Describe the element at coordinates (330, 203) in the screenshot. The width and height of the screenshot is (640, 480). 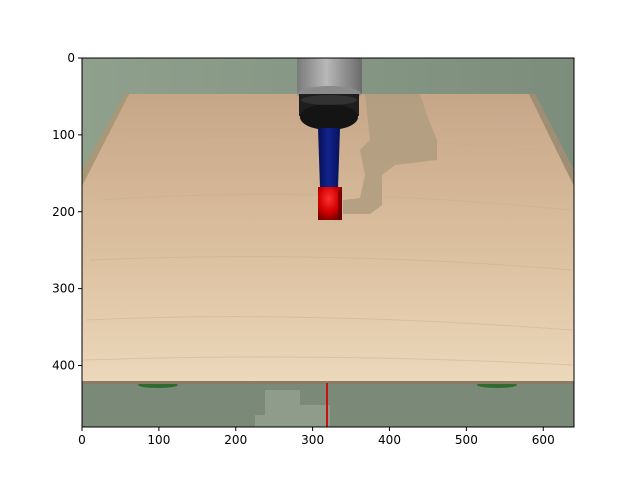
I see `red-cube` at that location.